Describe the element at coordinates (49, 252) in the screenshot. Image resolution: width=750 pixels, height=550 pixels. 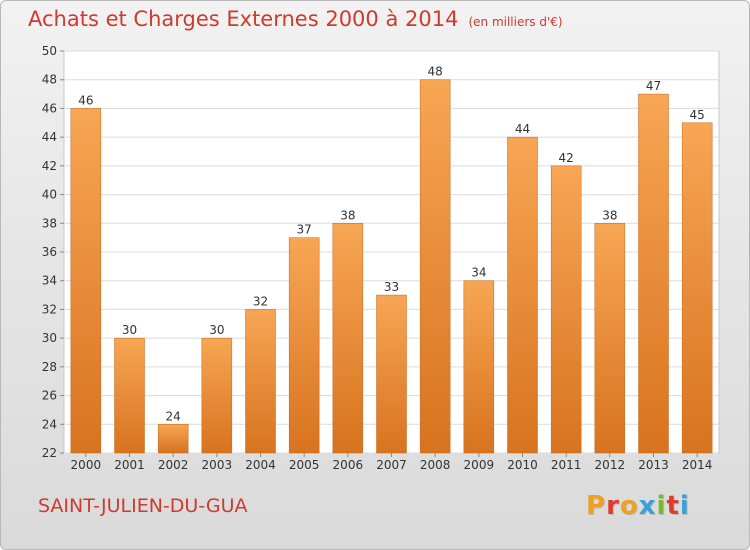
I see `y-tick-label: 36` at that location.